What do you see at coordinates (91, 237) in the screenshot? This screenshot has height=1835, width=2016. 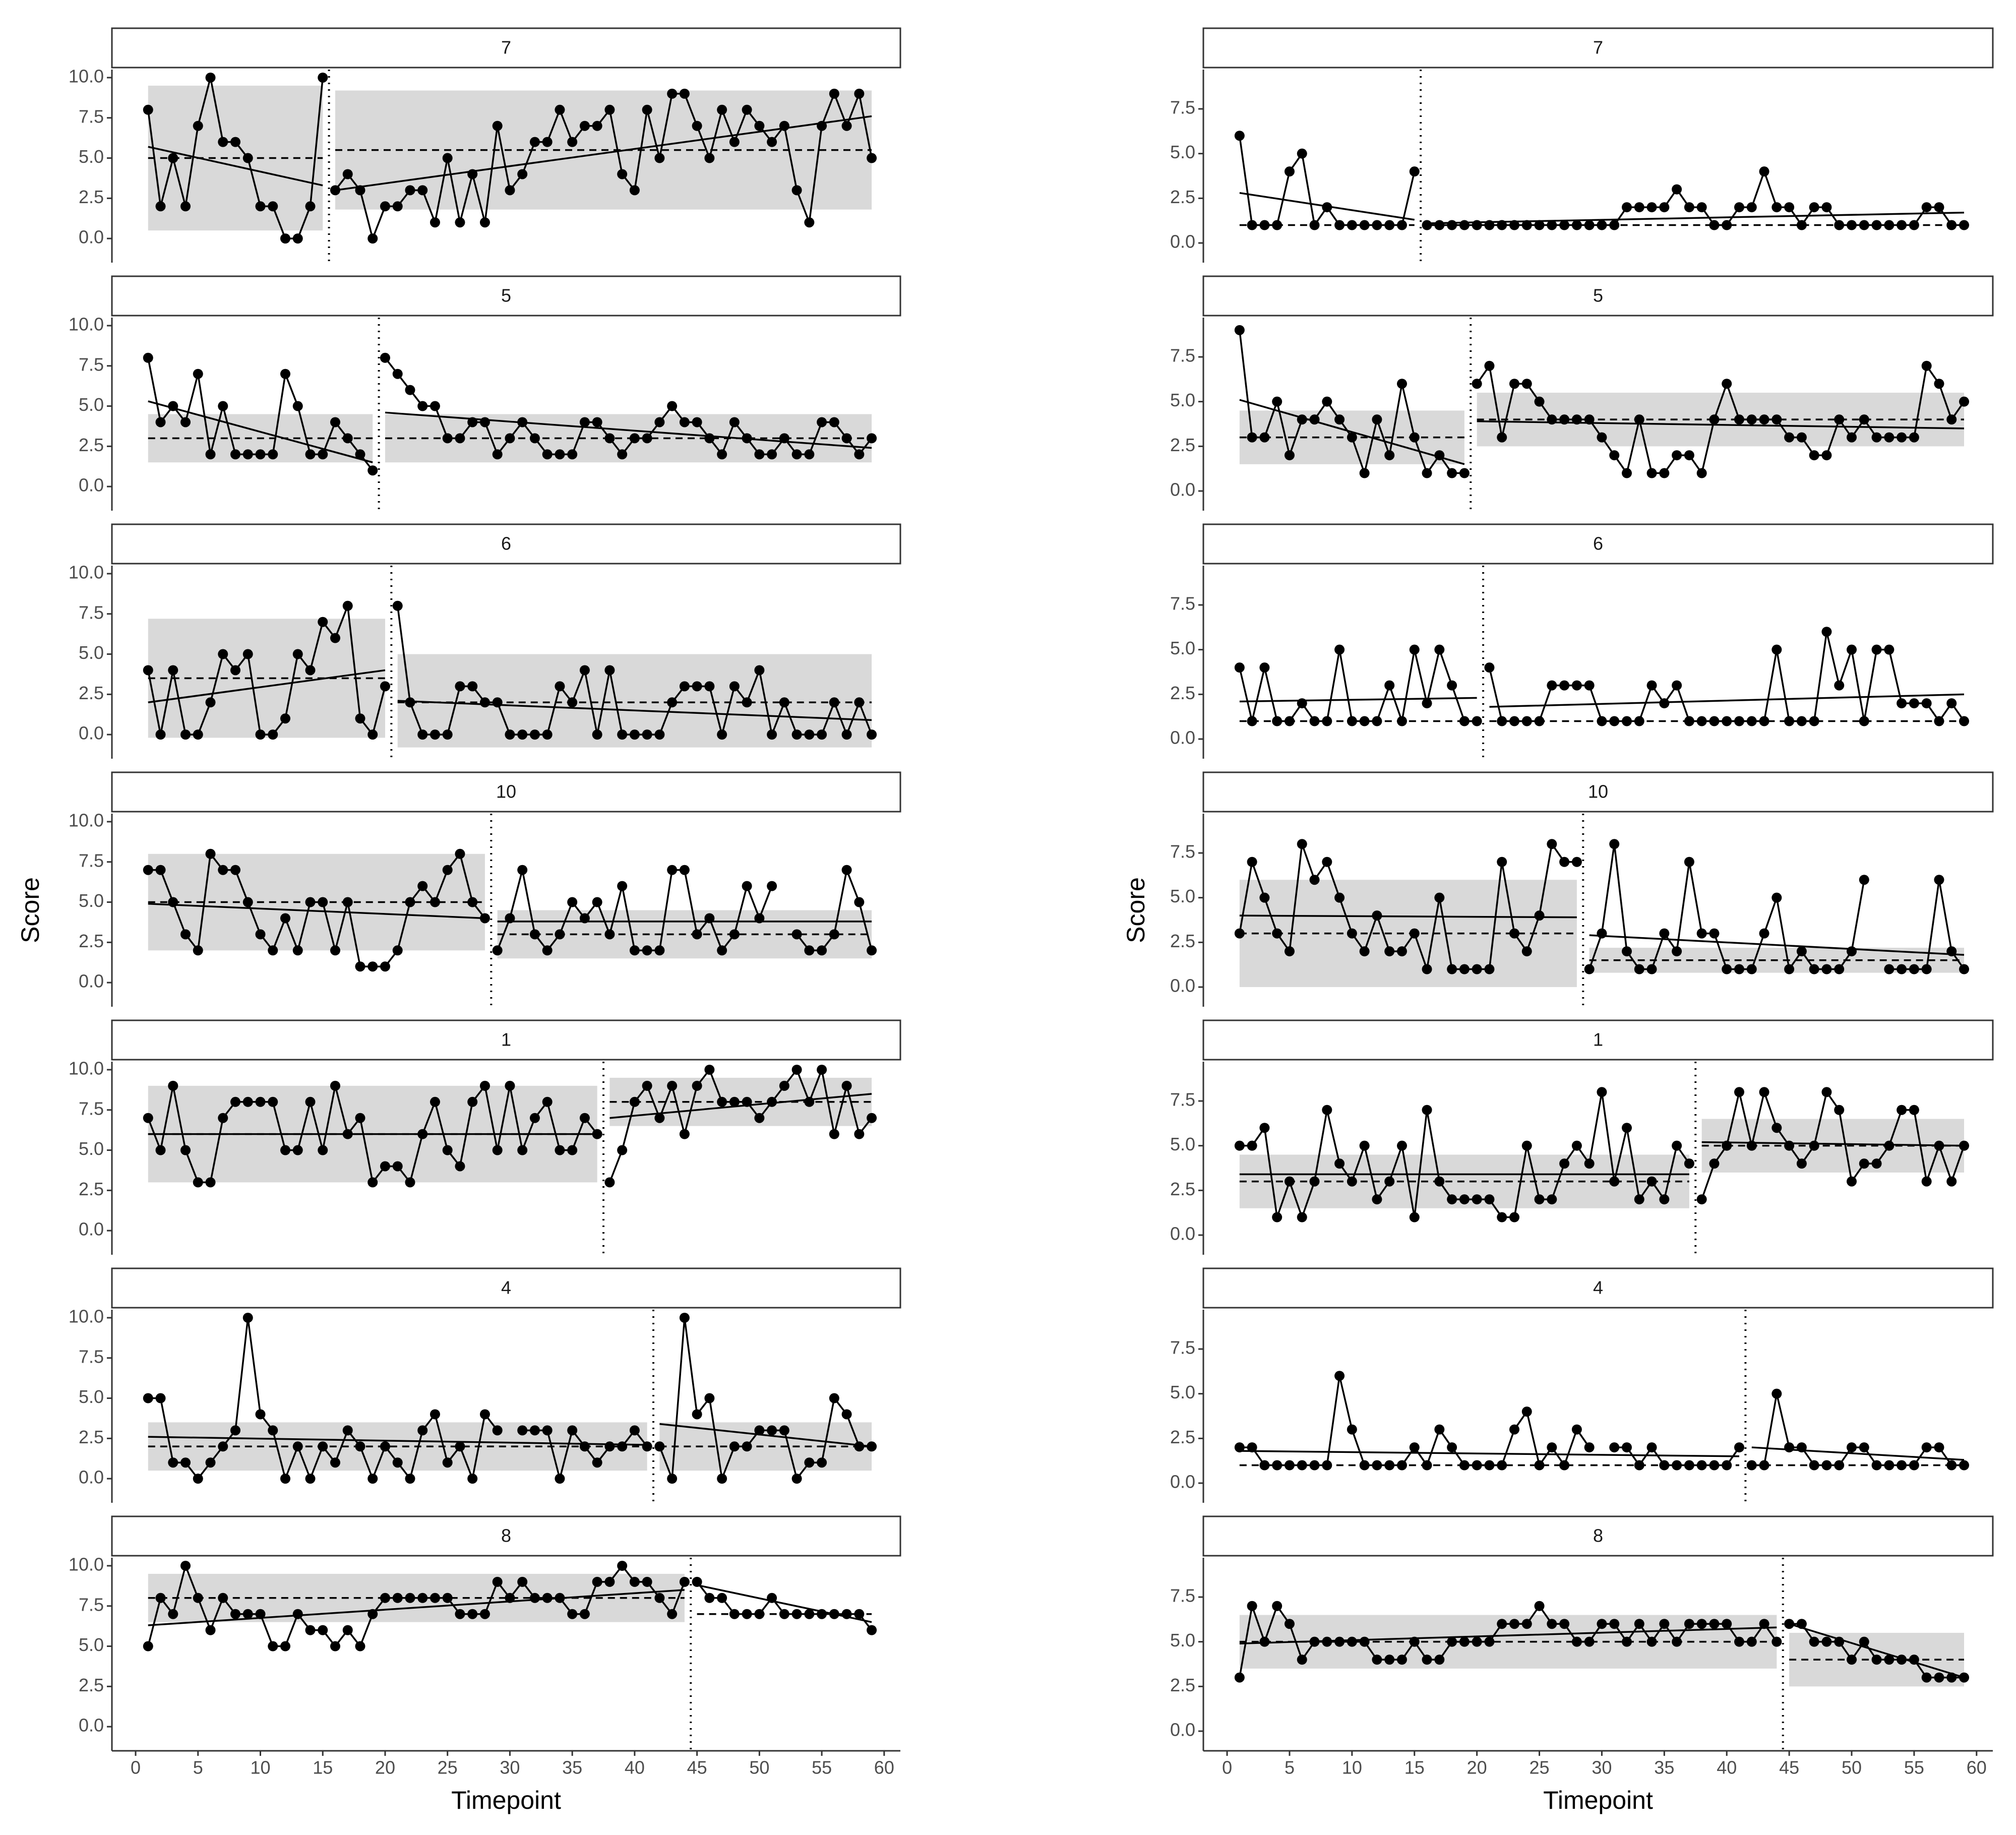 I see `y-tick-label: 0.0` at bounding box center [91, 237].